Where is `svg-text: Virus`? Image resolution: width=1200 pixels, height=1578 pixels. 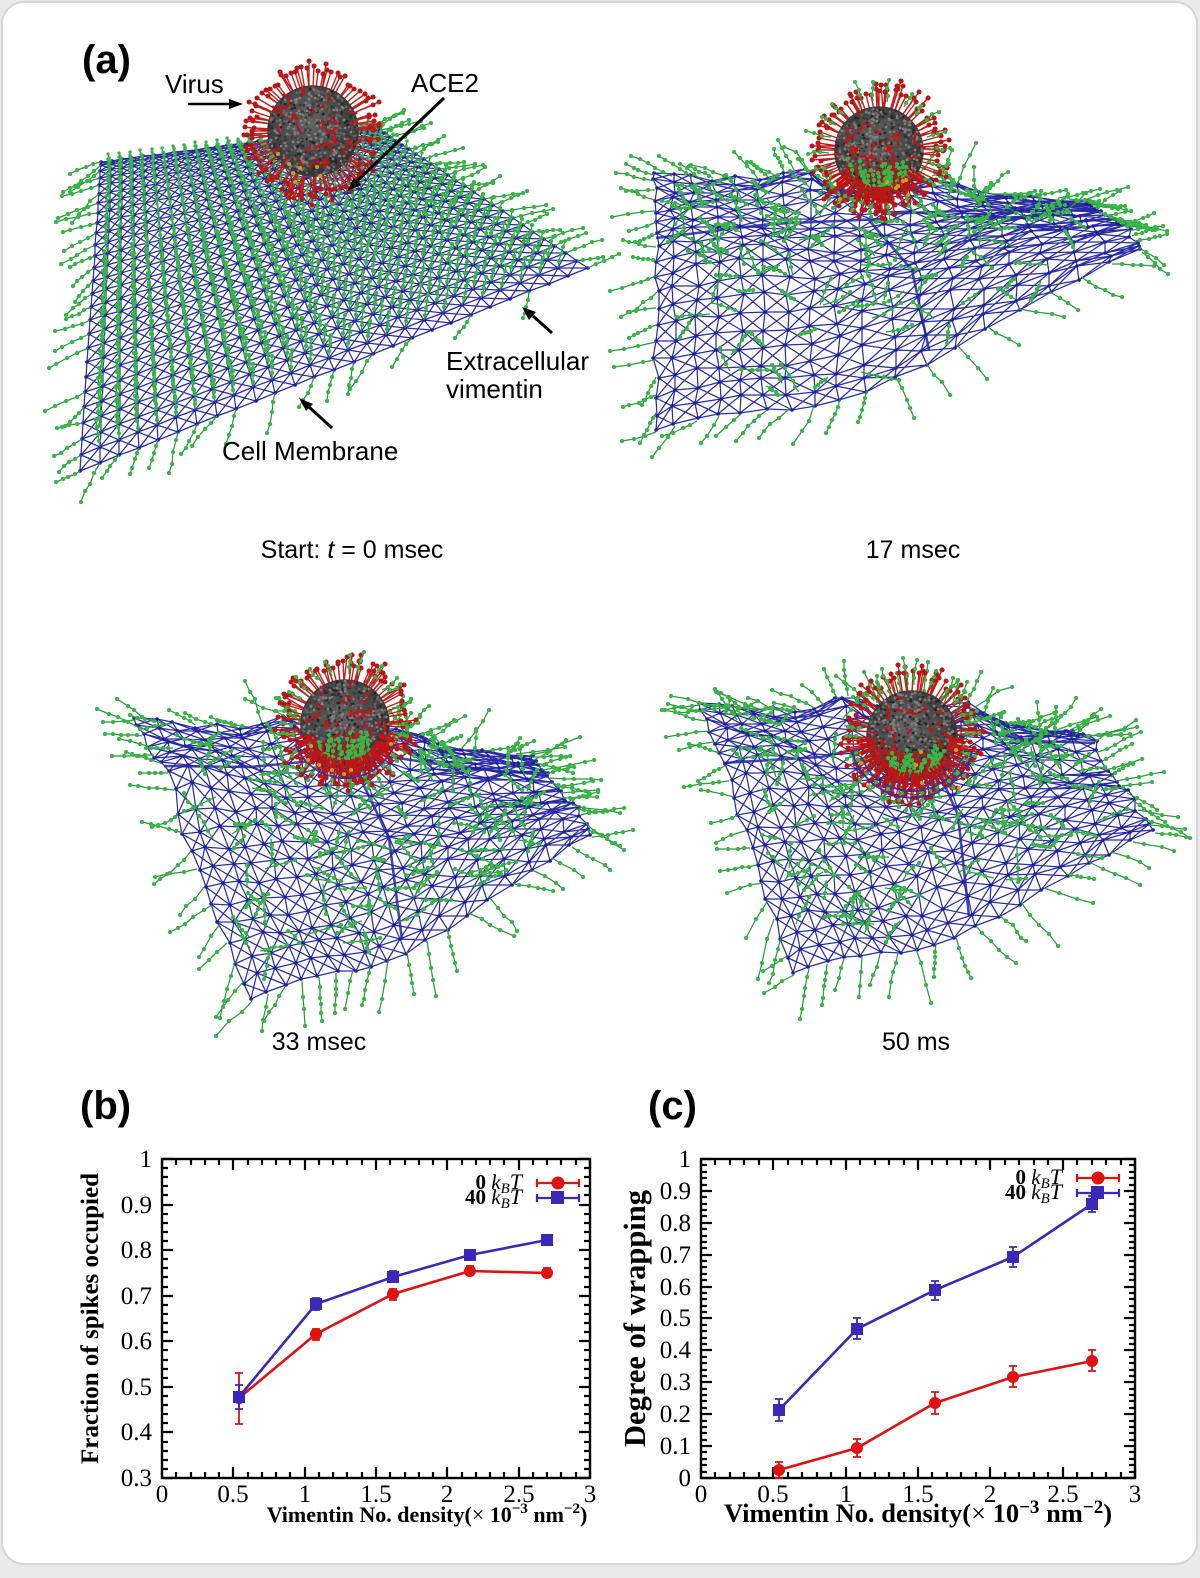 svg-text: Virus is located at coordinates (194, 84).